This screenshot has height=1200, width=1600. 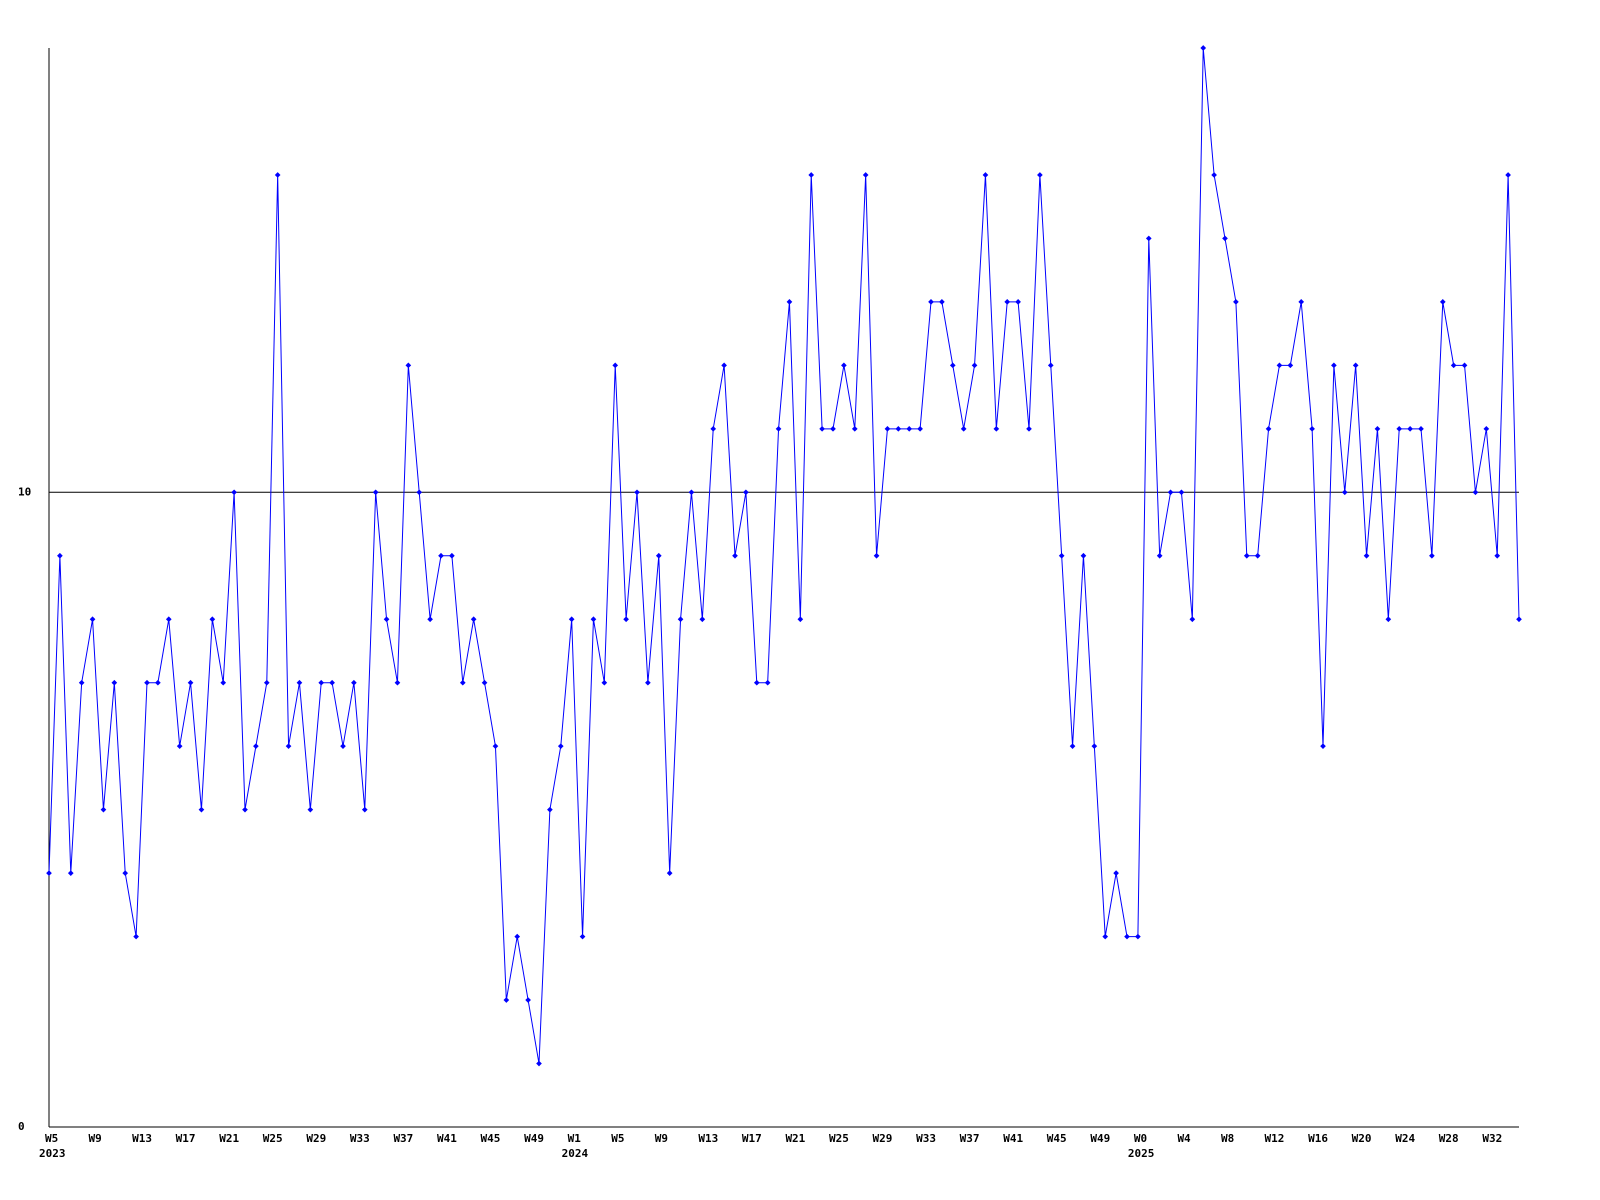 I want to click on x-tick-label: W0, so click(x=1140, y=1138).